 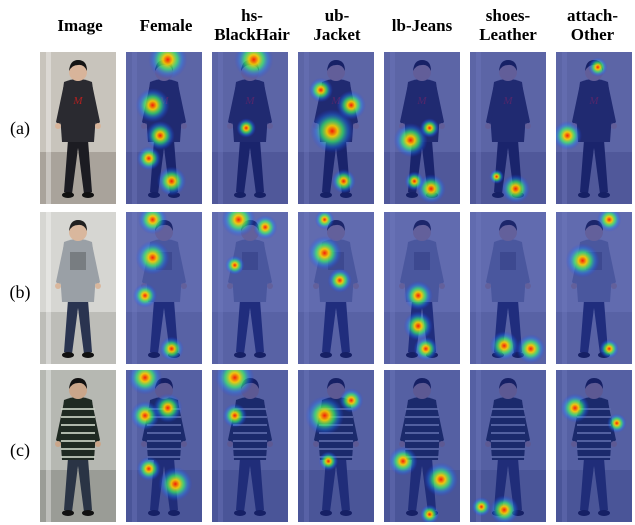 What do you see at coordinates (336, 446) in the screenshot?
I see `tile-c-ub-jacket` at bounding box center [336, 446].